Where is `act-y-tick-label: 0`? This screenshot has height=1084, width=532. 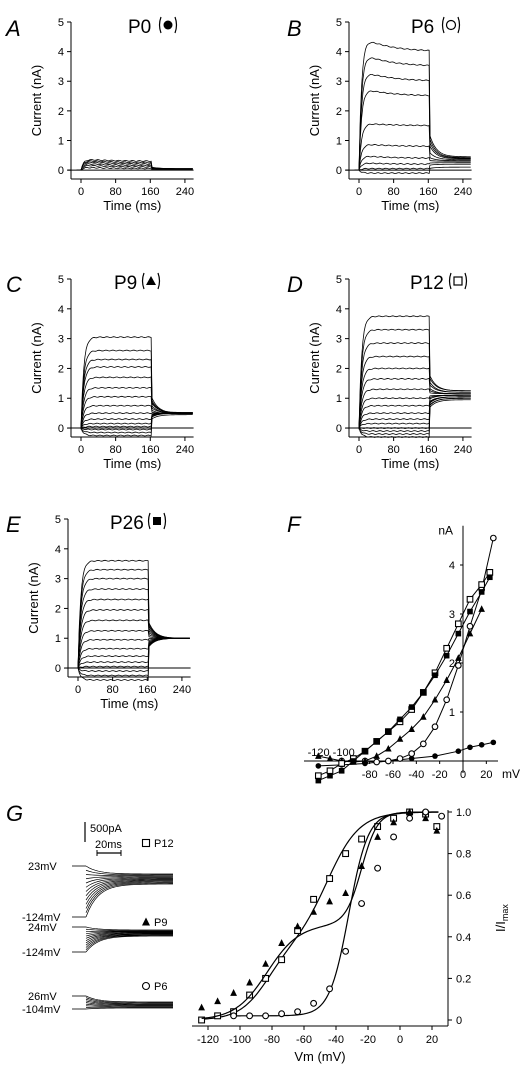
act-y-tick-label: 0 is located at coordinates (459, 1021).